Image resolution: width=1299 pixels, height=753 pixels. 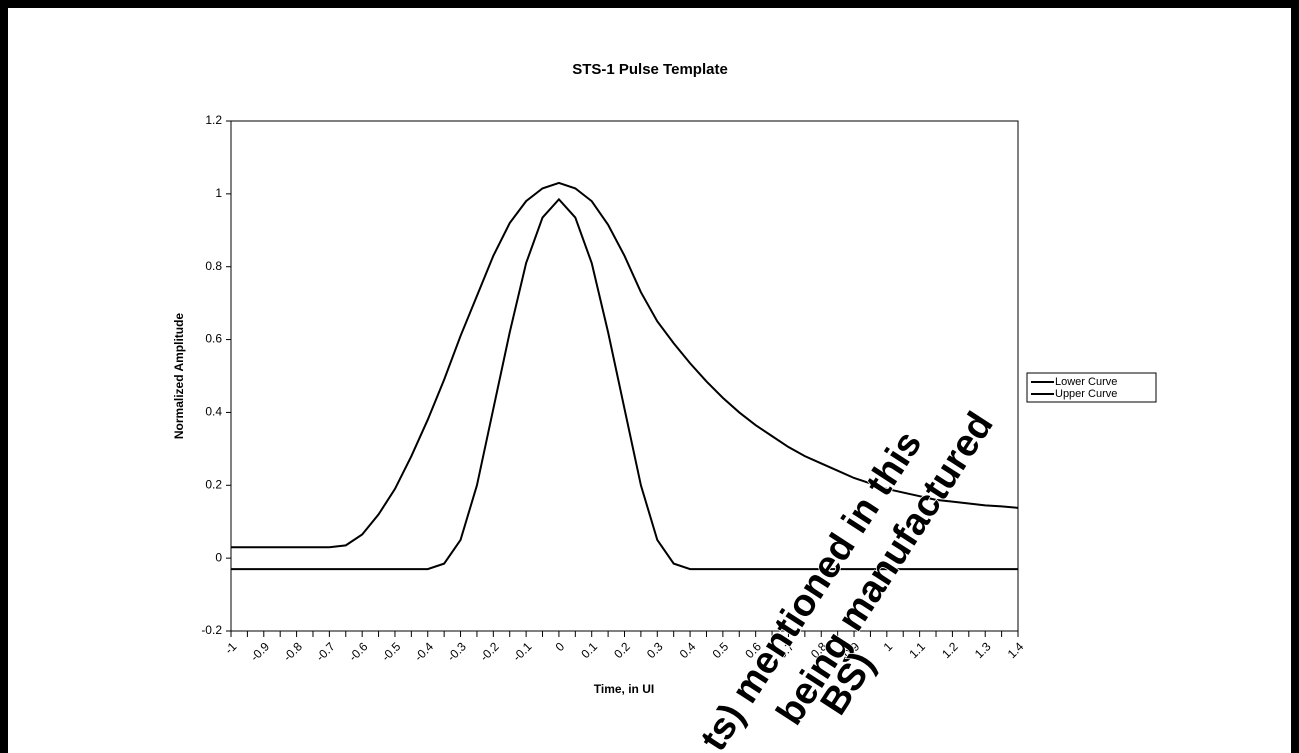 What do you see at coordinates (624, 689) in the screenshot?
I see `x-axis-label: Time, in UI` at bounding box center [624, 689].